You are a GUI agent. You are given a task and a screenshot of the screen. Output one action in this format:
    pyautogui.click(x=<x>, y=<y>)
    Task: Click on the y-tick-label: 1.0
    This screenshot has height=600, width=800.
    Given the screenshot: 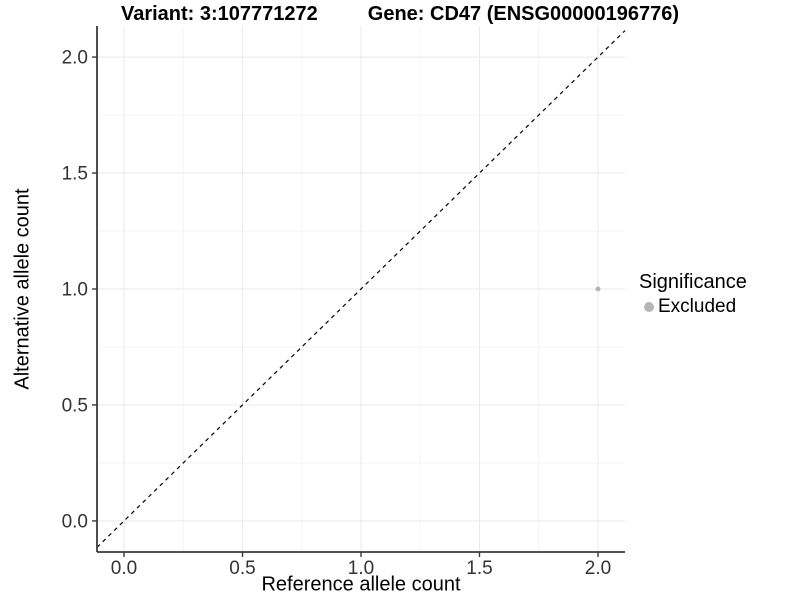 What is the action you would take?
    pyautogui.click(x=75, y=290)
    